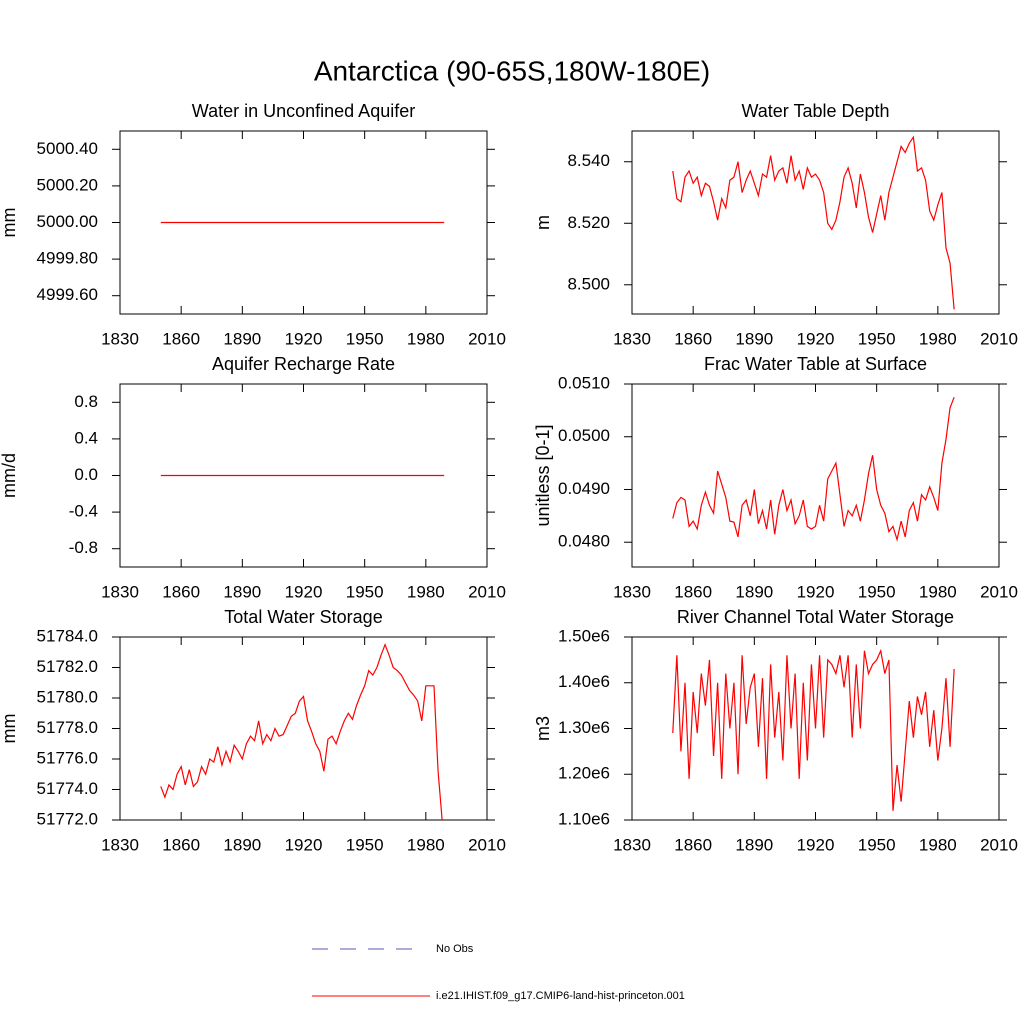 Image resolution: width=1024 pixels, height=1024 pixels. What do you see at coordinates (584, 773) in the screenshot?
I see `y-tick-label: 1.20e6` at bounding box center [584, 773].